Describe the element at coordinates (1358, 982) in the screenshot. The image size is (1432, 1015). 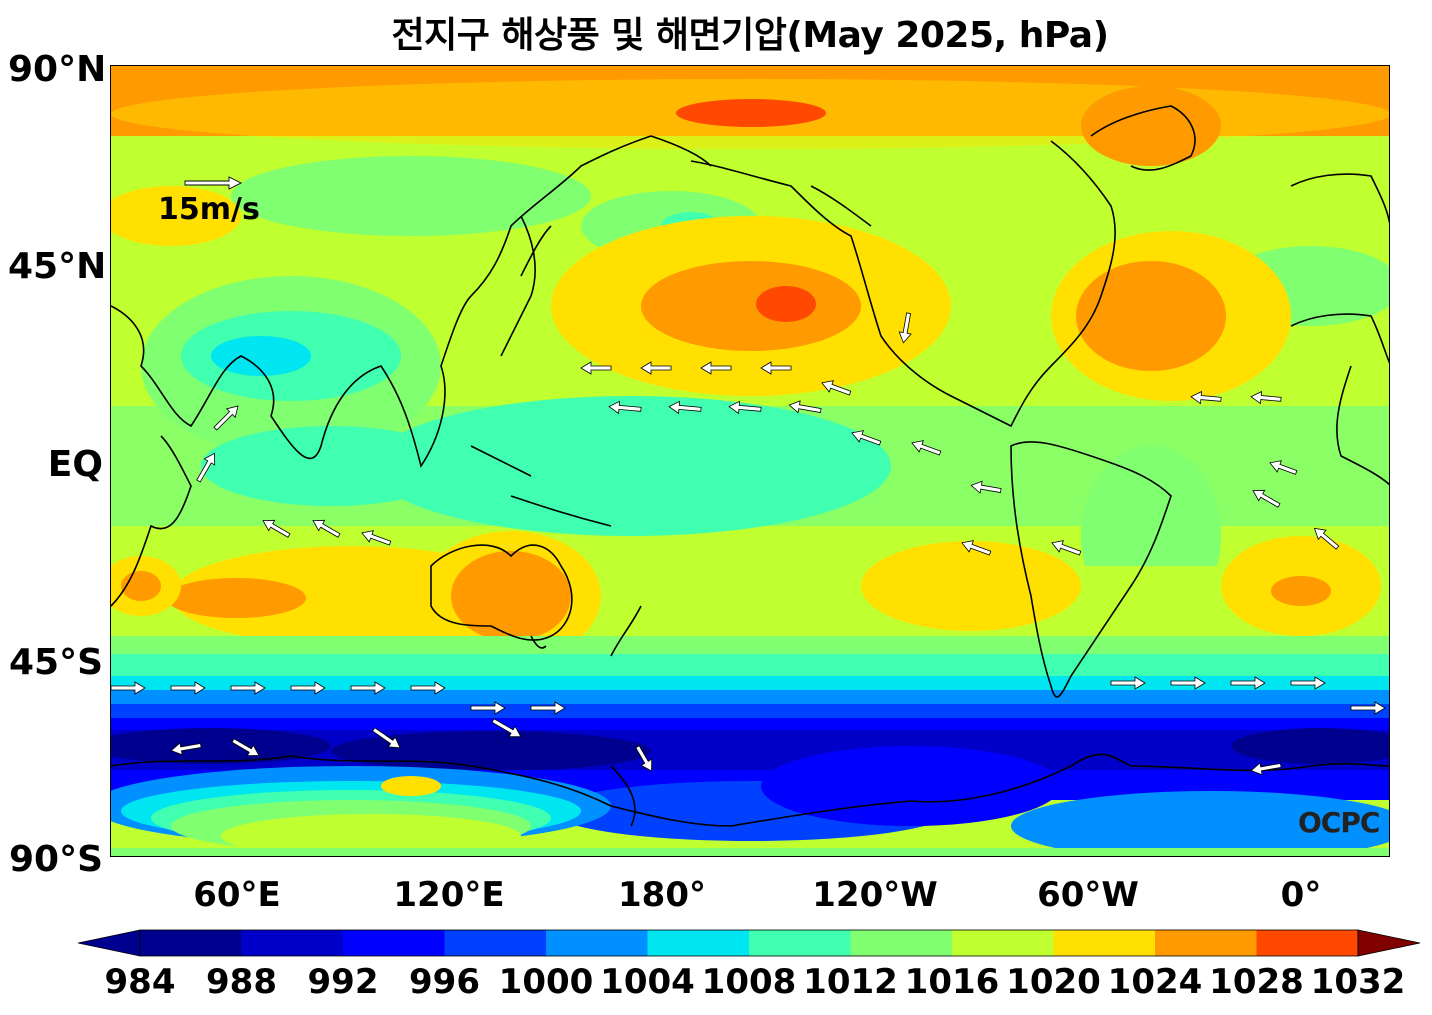
I see `colorbar-label: 1032` at that location.